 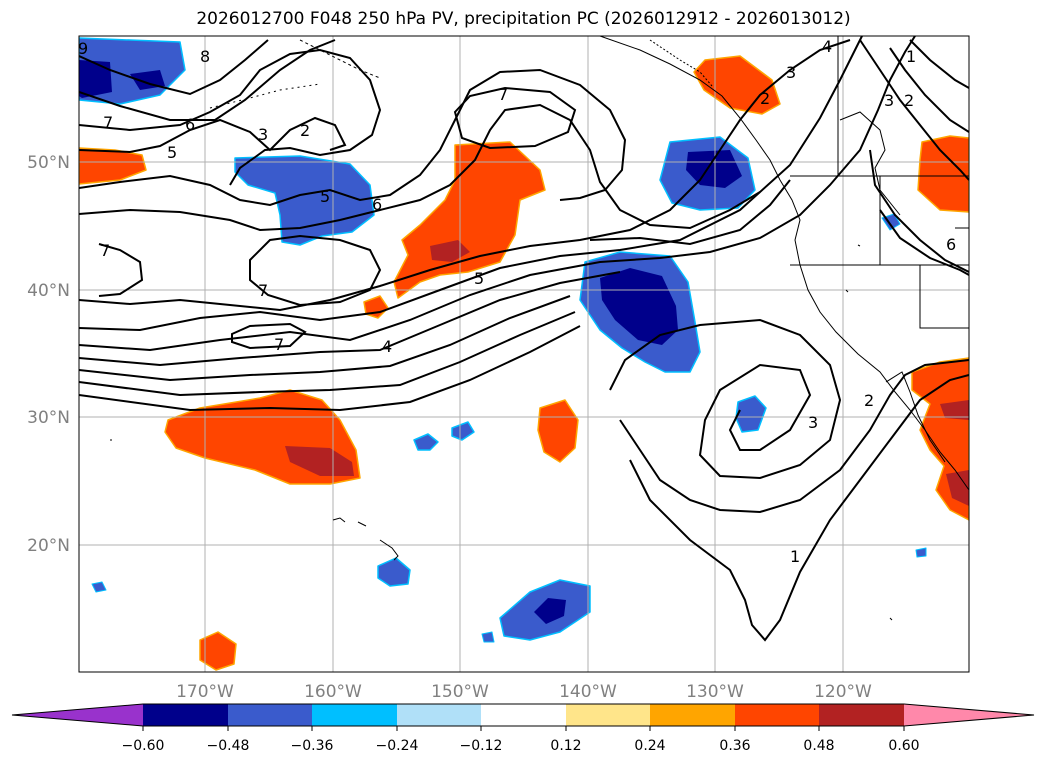 What do you see at coordinates (903, 746) in the screenshot?
I see `colorbar-tick-label: 0.60` at bounding box center [903, 746].